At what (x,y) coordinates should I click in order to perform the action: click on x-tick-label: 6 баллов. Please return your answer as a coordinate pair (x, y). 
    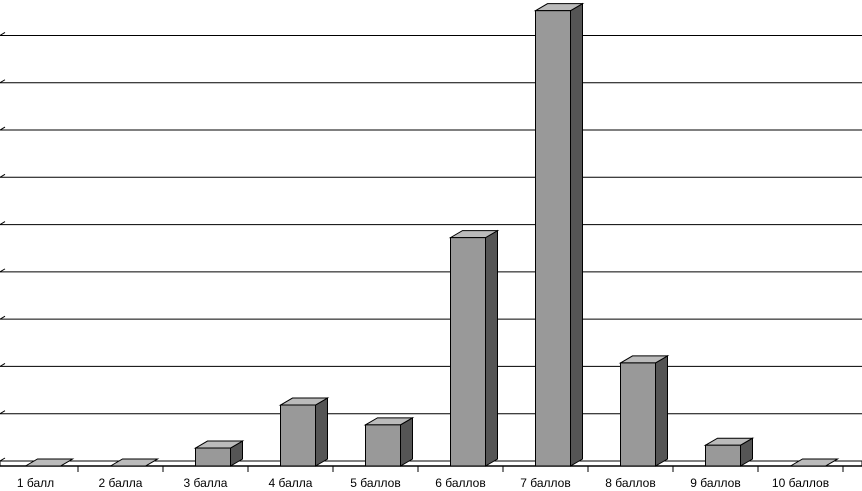
    Looking at the image, I should click on (460, 483).